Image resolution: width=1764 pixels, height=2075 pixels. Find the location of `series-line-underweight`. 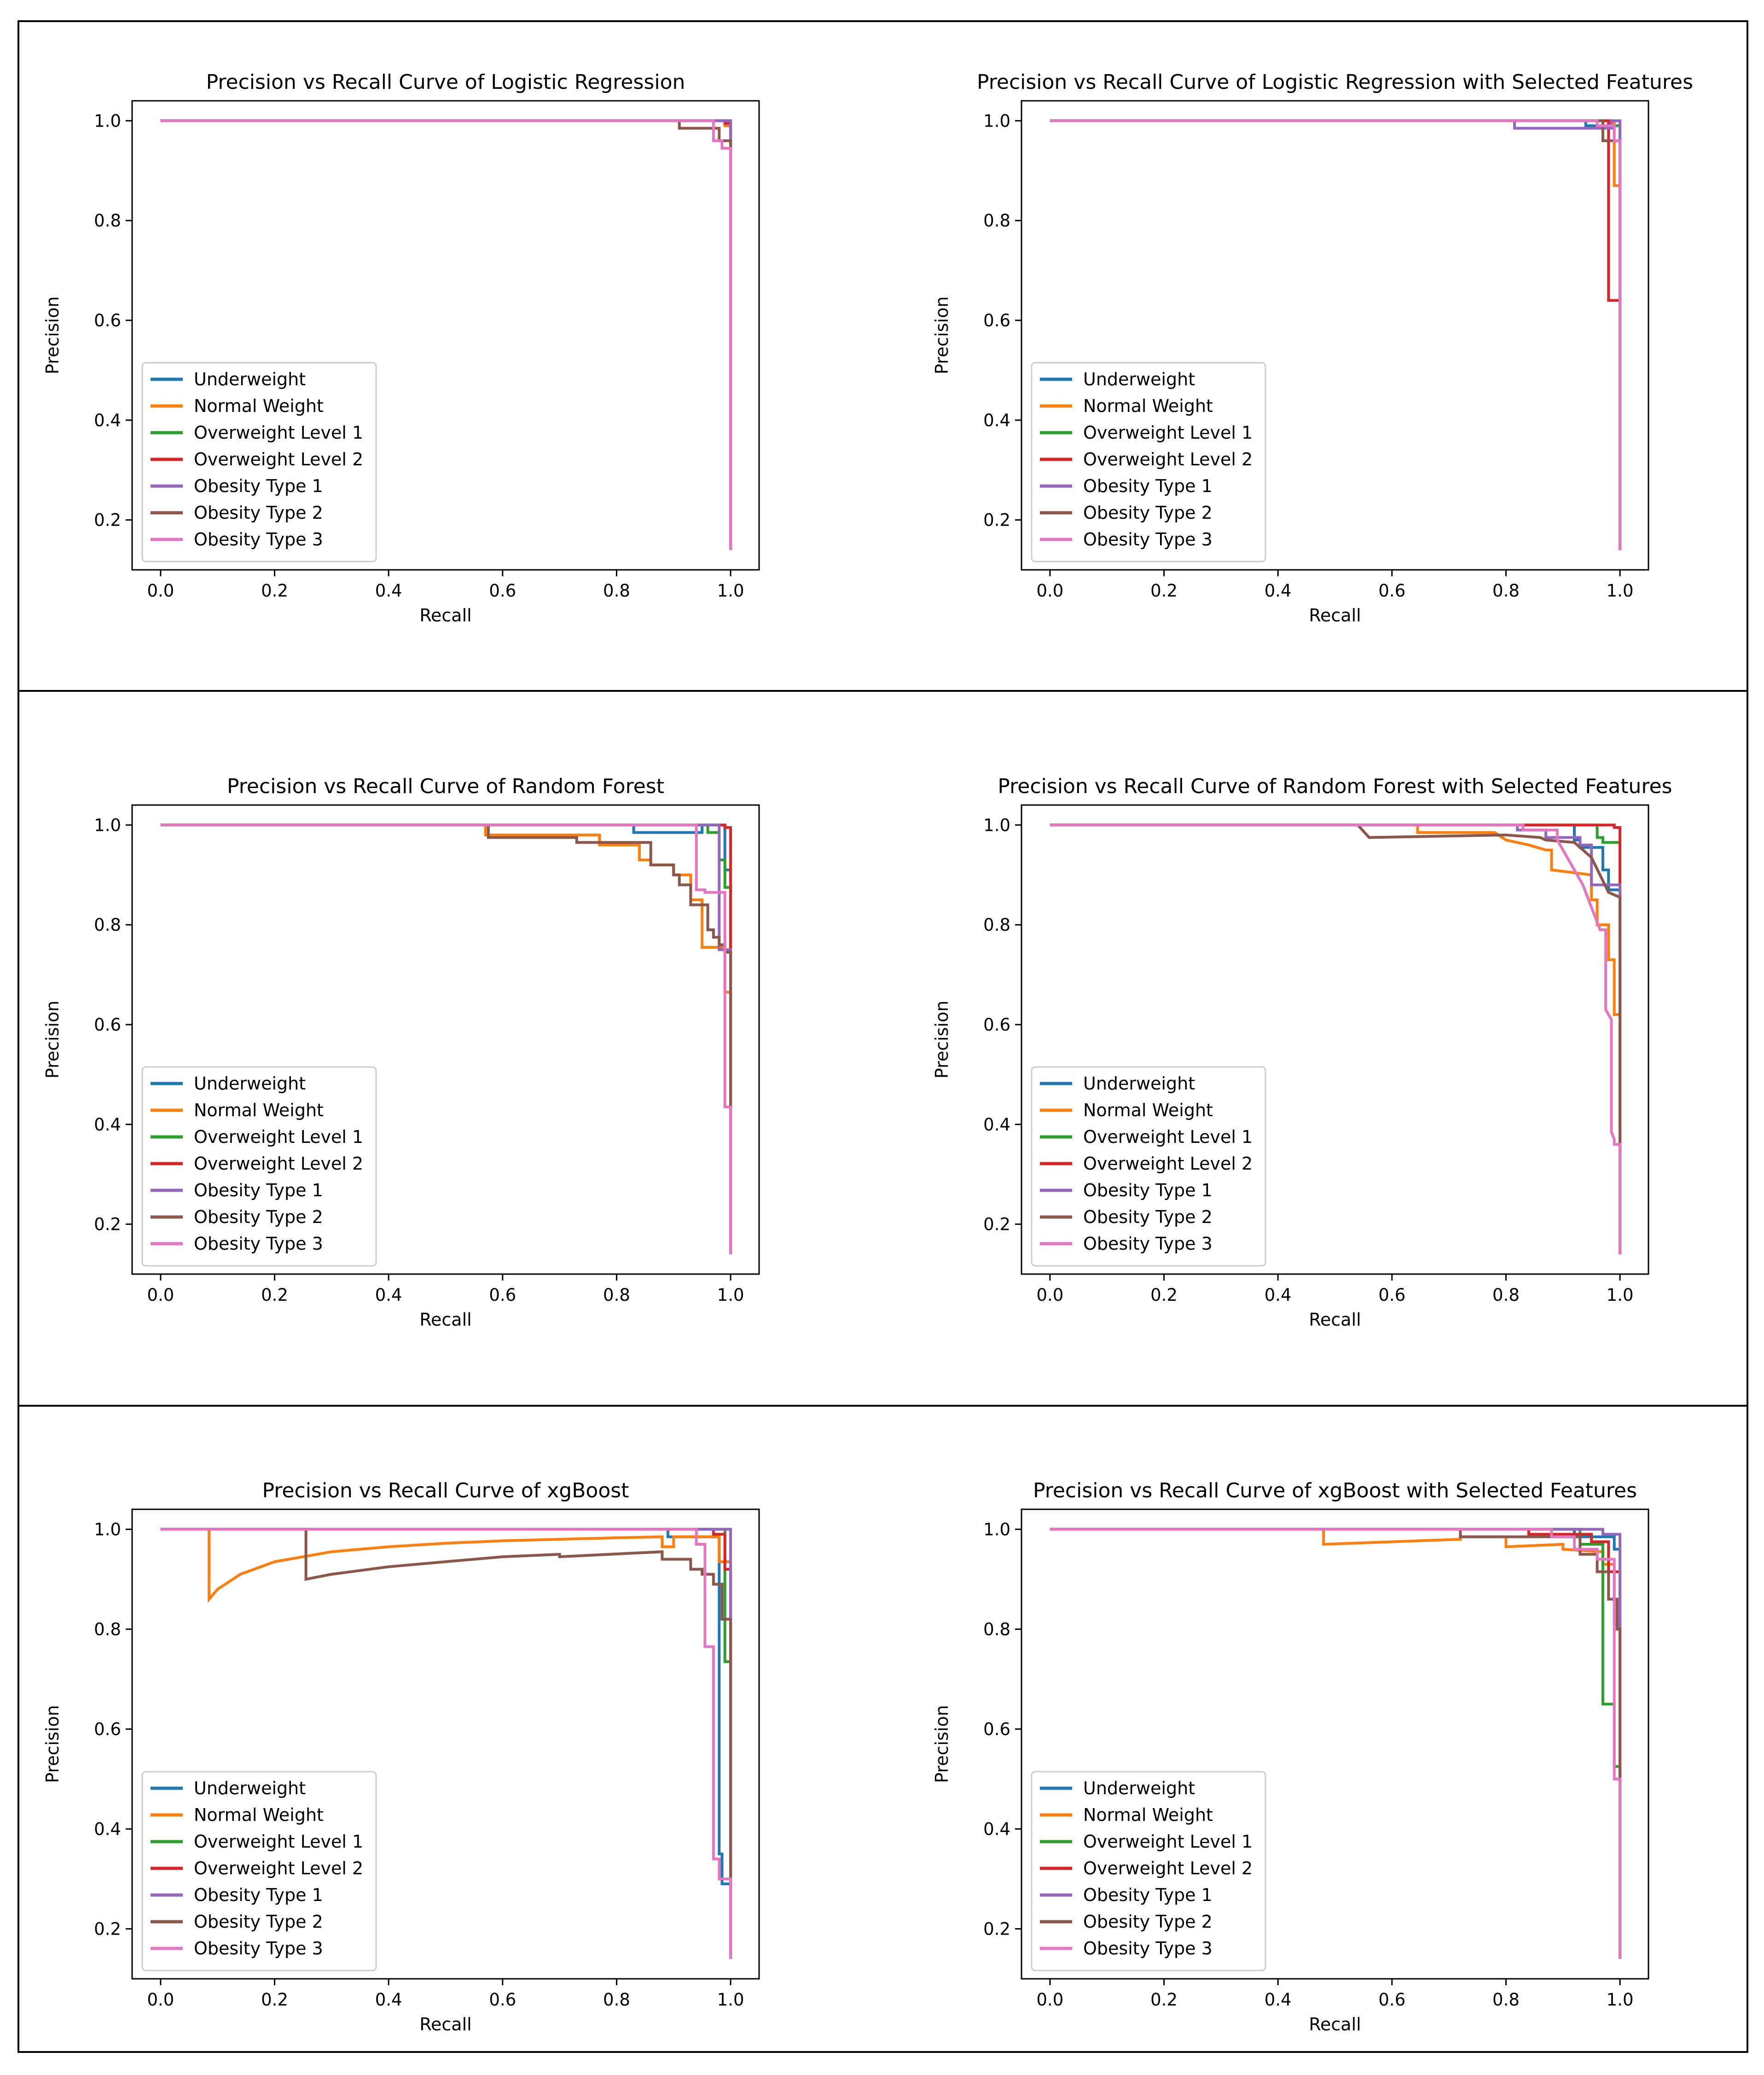

series-line-underweight is located at coordinates (446, 1743).